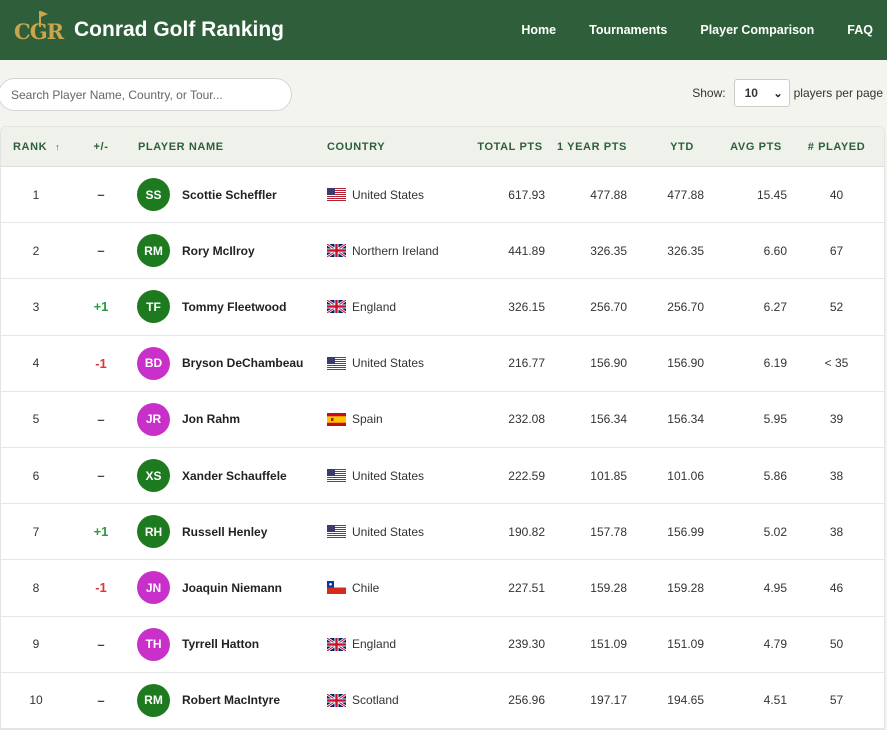  I want to click on column-header-player: PLAYER NAME, so click(181, 146).